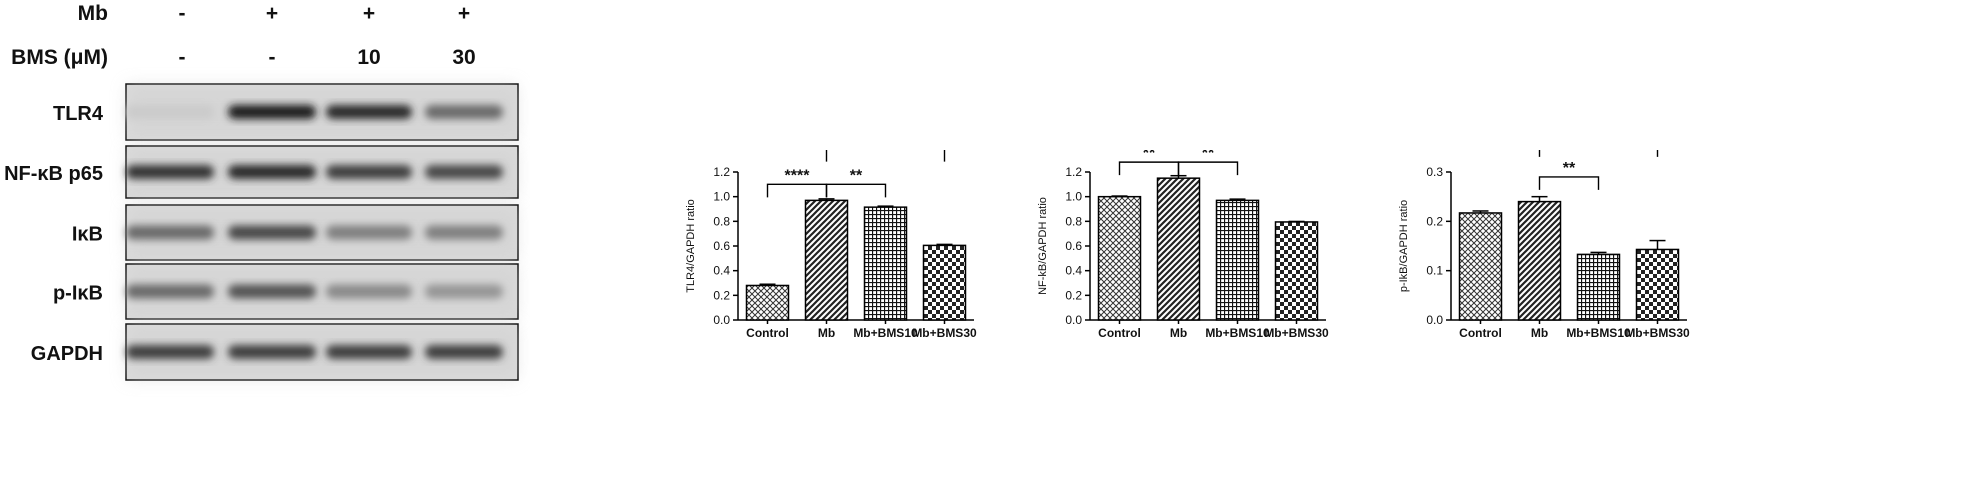 This screenshot has height=481, width=1973. I want to click on band-label: IκB, so click(87, 235).